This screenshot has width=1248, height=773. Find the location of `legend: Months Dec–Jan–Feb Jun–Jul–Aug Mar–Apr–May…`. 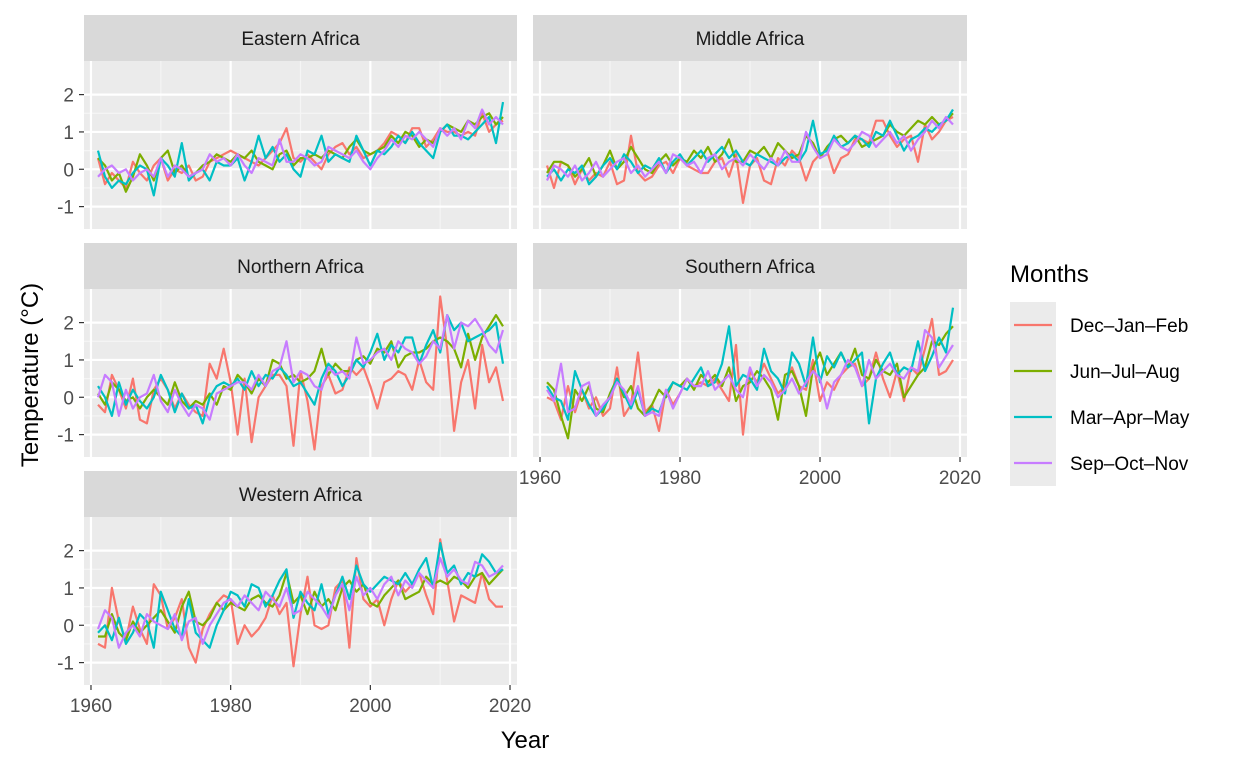

legend: Months Dec–Jan–Feb Jun–Jul–Aug Mar–Apr–May… is located at coordinates (1100, 373).